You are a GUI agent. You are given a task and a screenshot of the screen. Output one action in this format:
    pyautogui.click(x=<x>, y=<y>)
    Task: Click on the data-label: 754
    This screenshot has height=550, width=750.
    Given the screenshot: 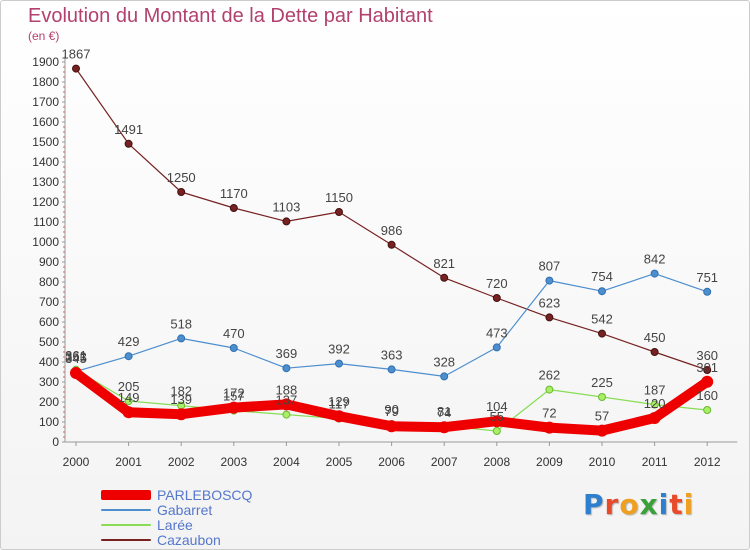 What is the action you would take?
    pyautogui.click(x=602, y=276)
    